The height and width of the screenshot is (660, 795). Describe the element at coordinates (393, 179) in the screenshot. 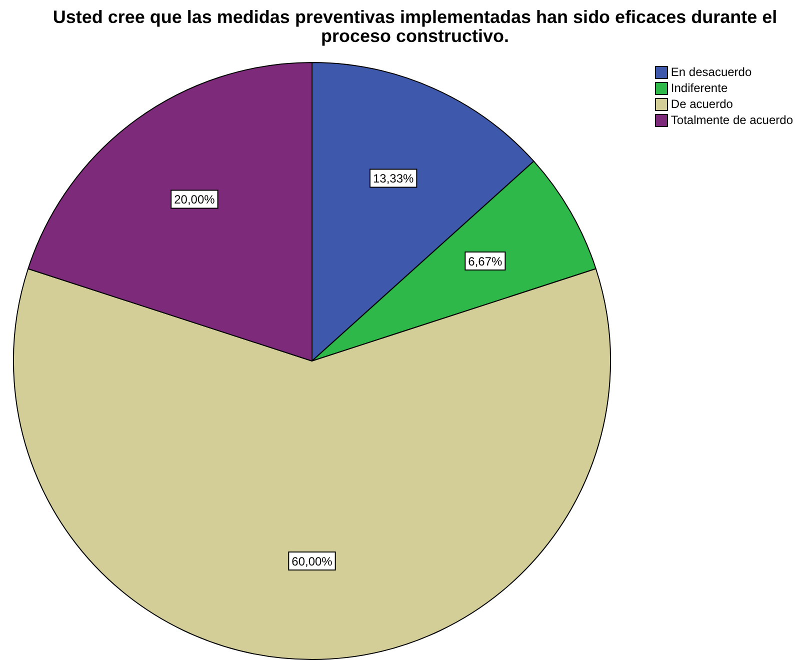

I see `data-label: 13,33%` at that location.